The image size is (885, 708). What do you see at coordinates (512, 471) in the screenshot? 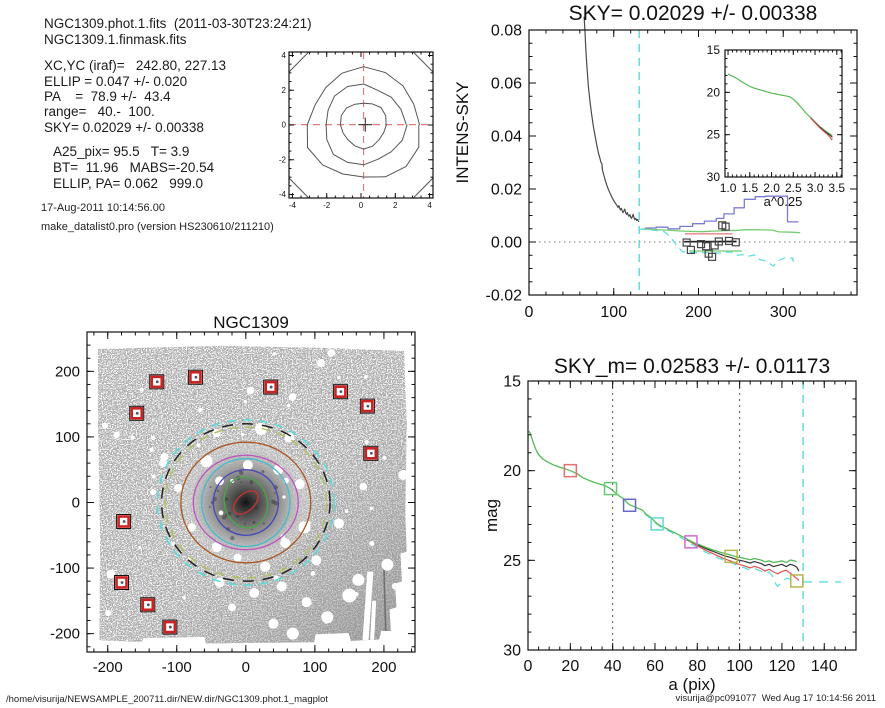
I see `tick-label: 20` at bounding box center [512, 471].